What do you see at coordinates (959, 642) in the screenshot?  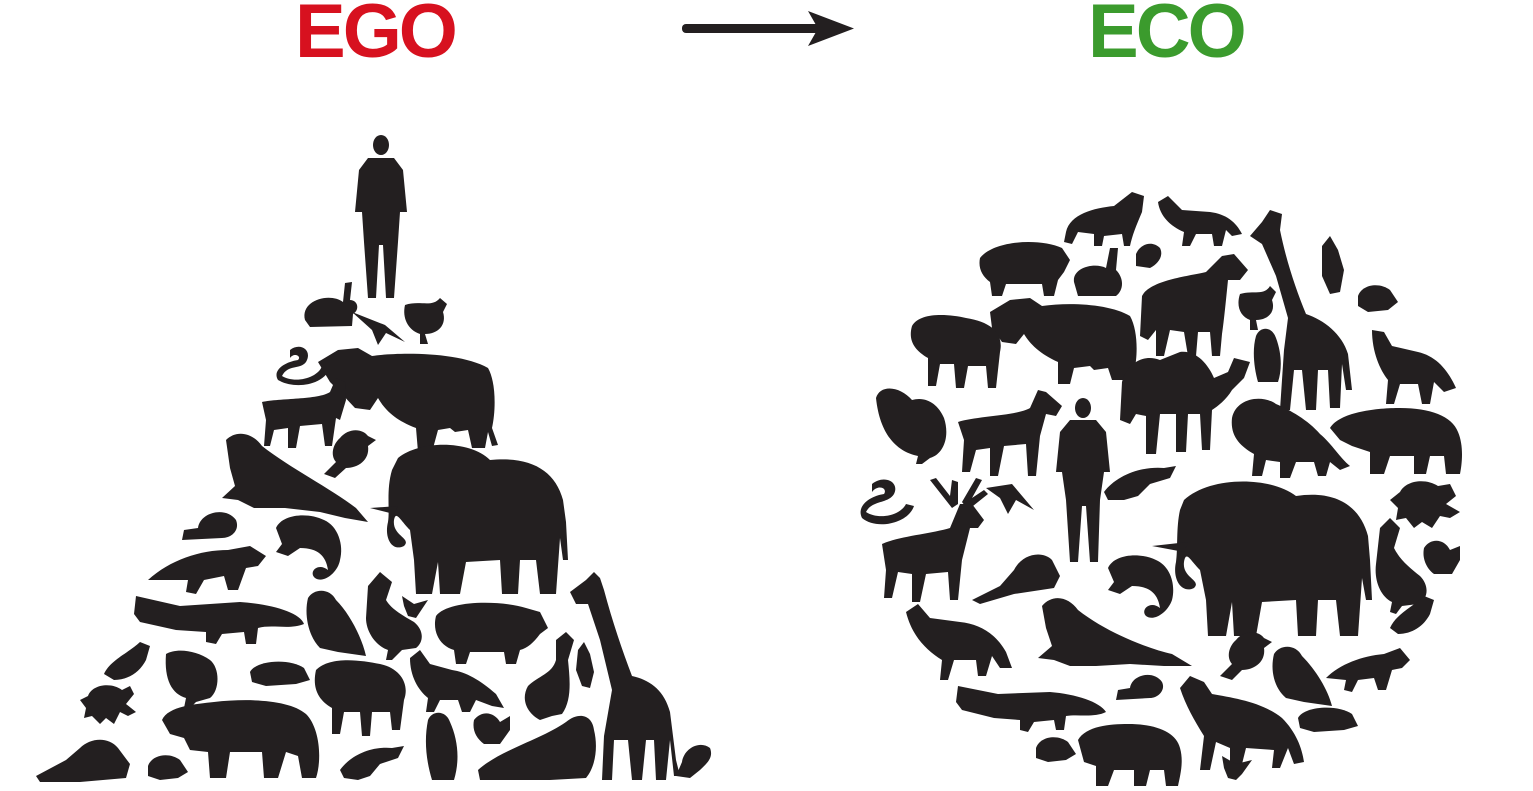 I see `circle-husky` at bounding box center [959, 642].